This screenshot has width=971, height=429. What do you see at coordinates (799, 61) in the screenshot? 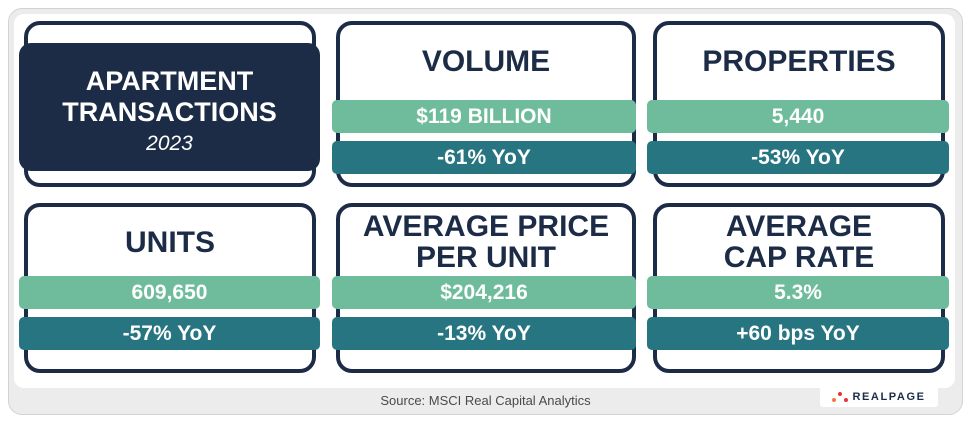
I see `properties-title: PROPERTIES` at bounding box center [799, 61].